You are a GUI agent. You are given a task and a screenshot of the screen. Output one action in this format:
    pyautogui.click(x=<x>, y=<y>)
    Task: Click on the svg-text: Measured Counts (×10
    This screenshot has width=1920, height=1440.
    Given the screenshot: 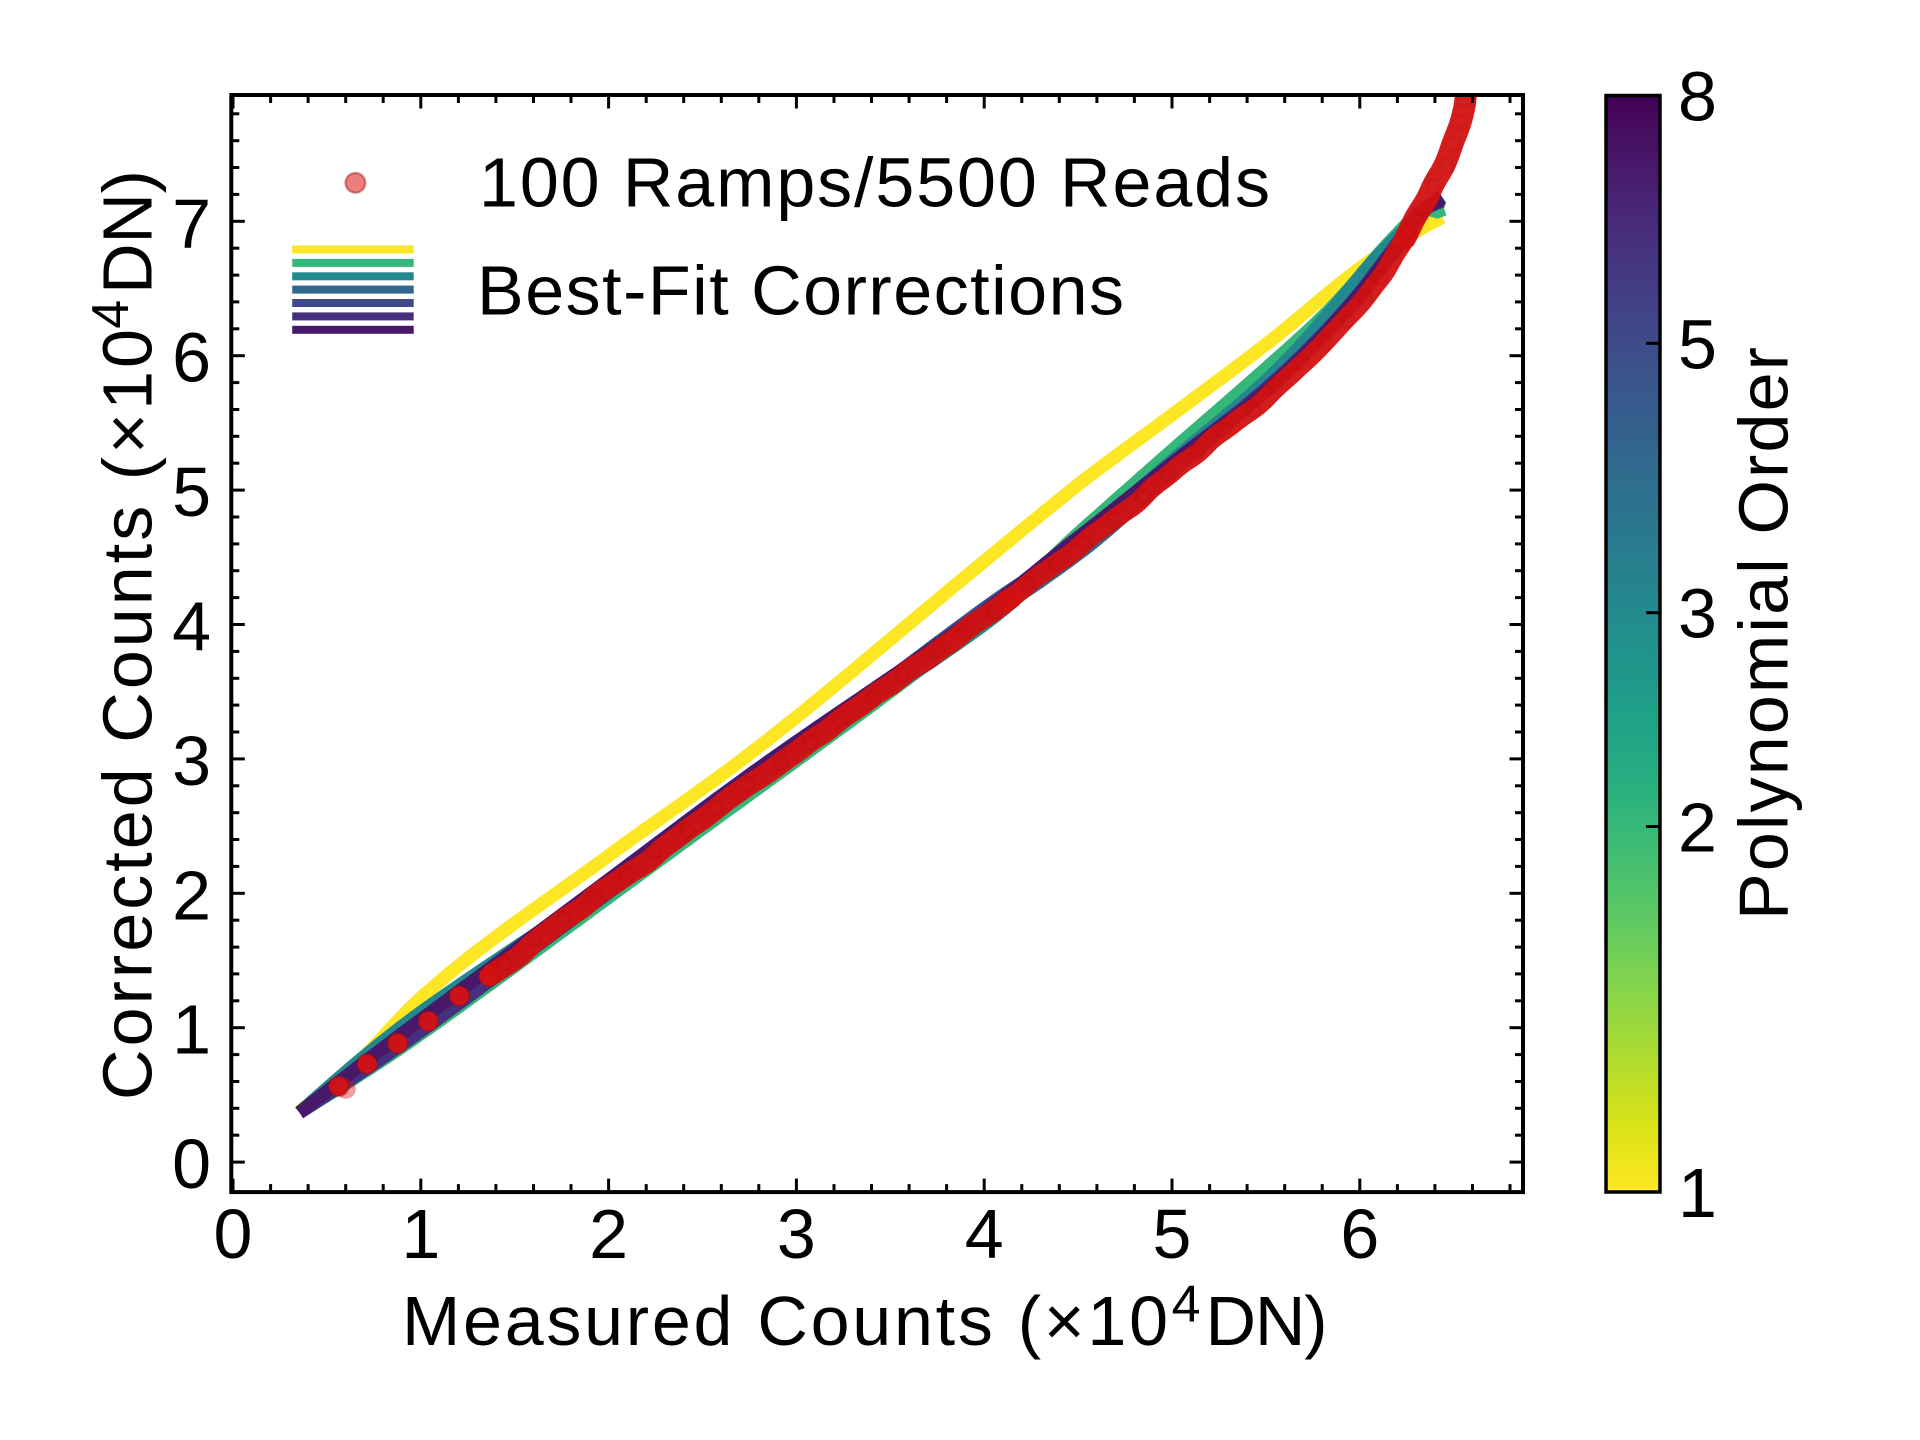 What is the action you would take?
    pyautogui.click(x=785, y=1321)
    